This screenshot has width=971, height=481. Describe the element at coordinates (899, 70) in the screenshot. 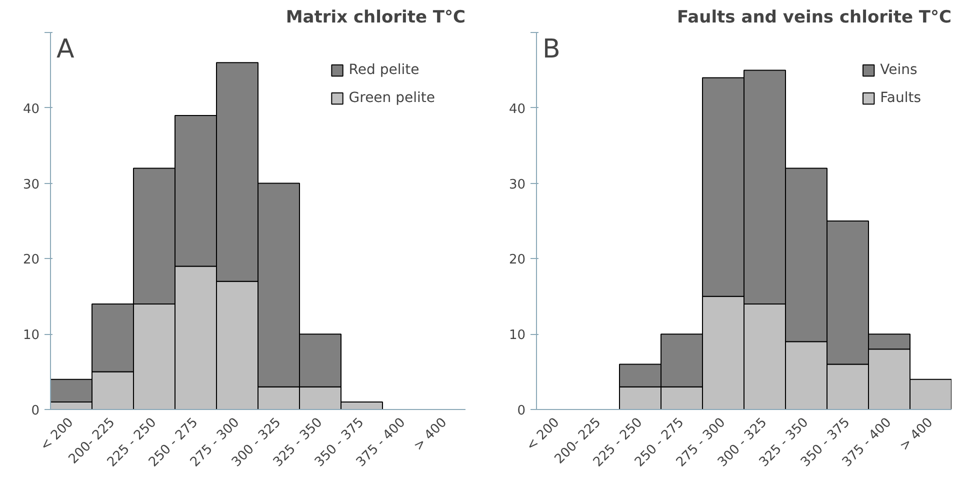

I see `legend-label: Veins` at that location.